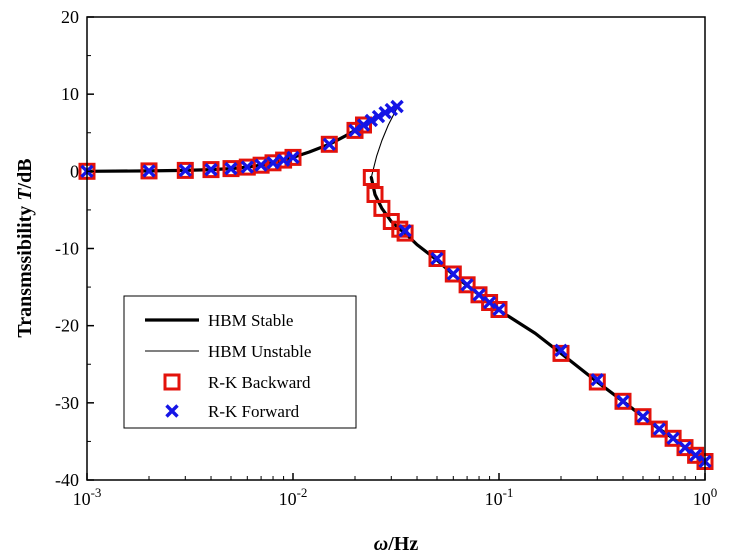  What do you see at coordinates (70, 94) in the screenshot?
I see `y-tick-label: 10` at bounding box center [70, 94].